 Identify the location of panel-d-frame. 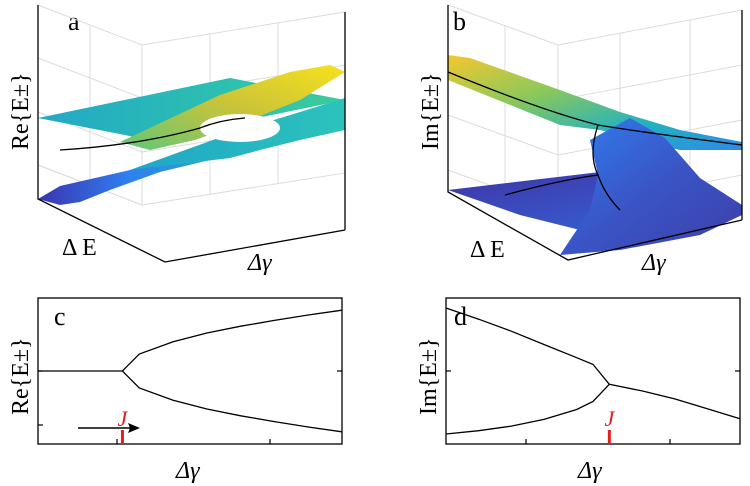
(593, 371).